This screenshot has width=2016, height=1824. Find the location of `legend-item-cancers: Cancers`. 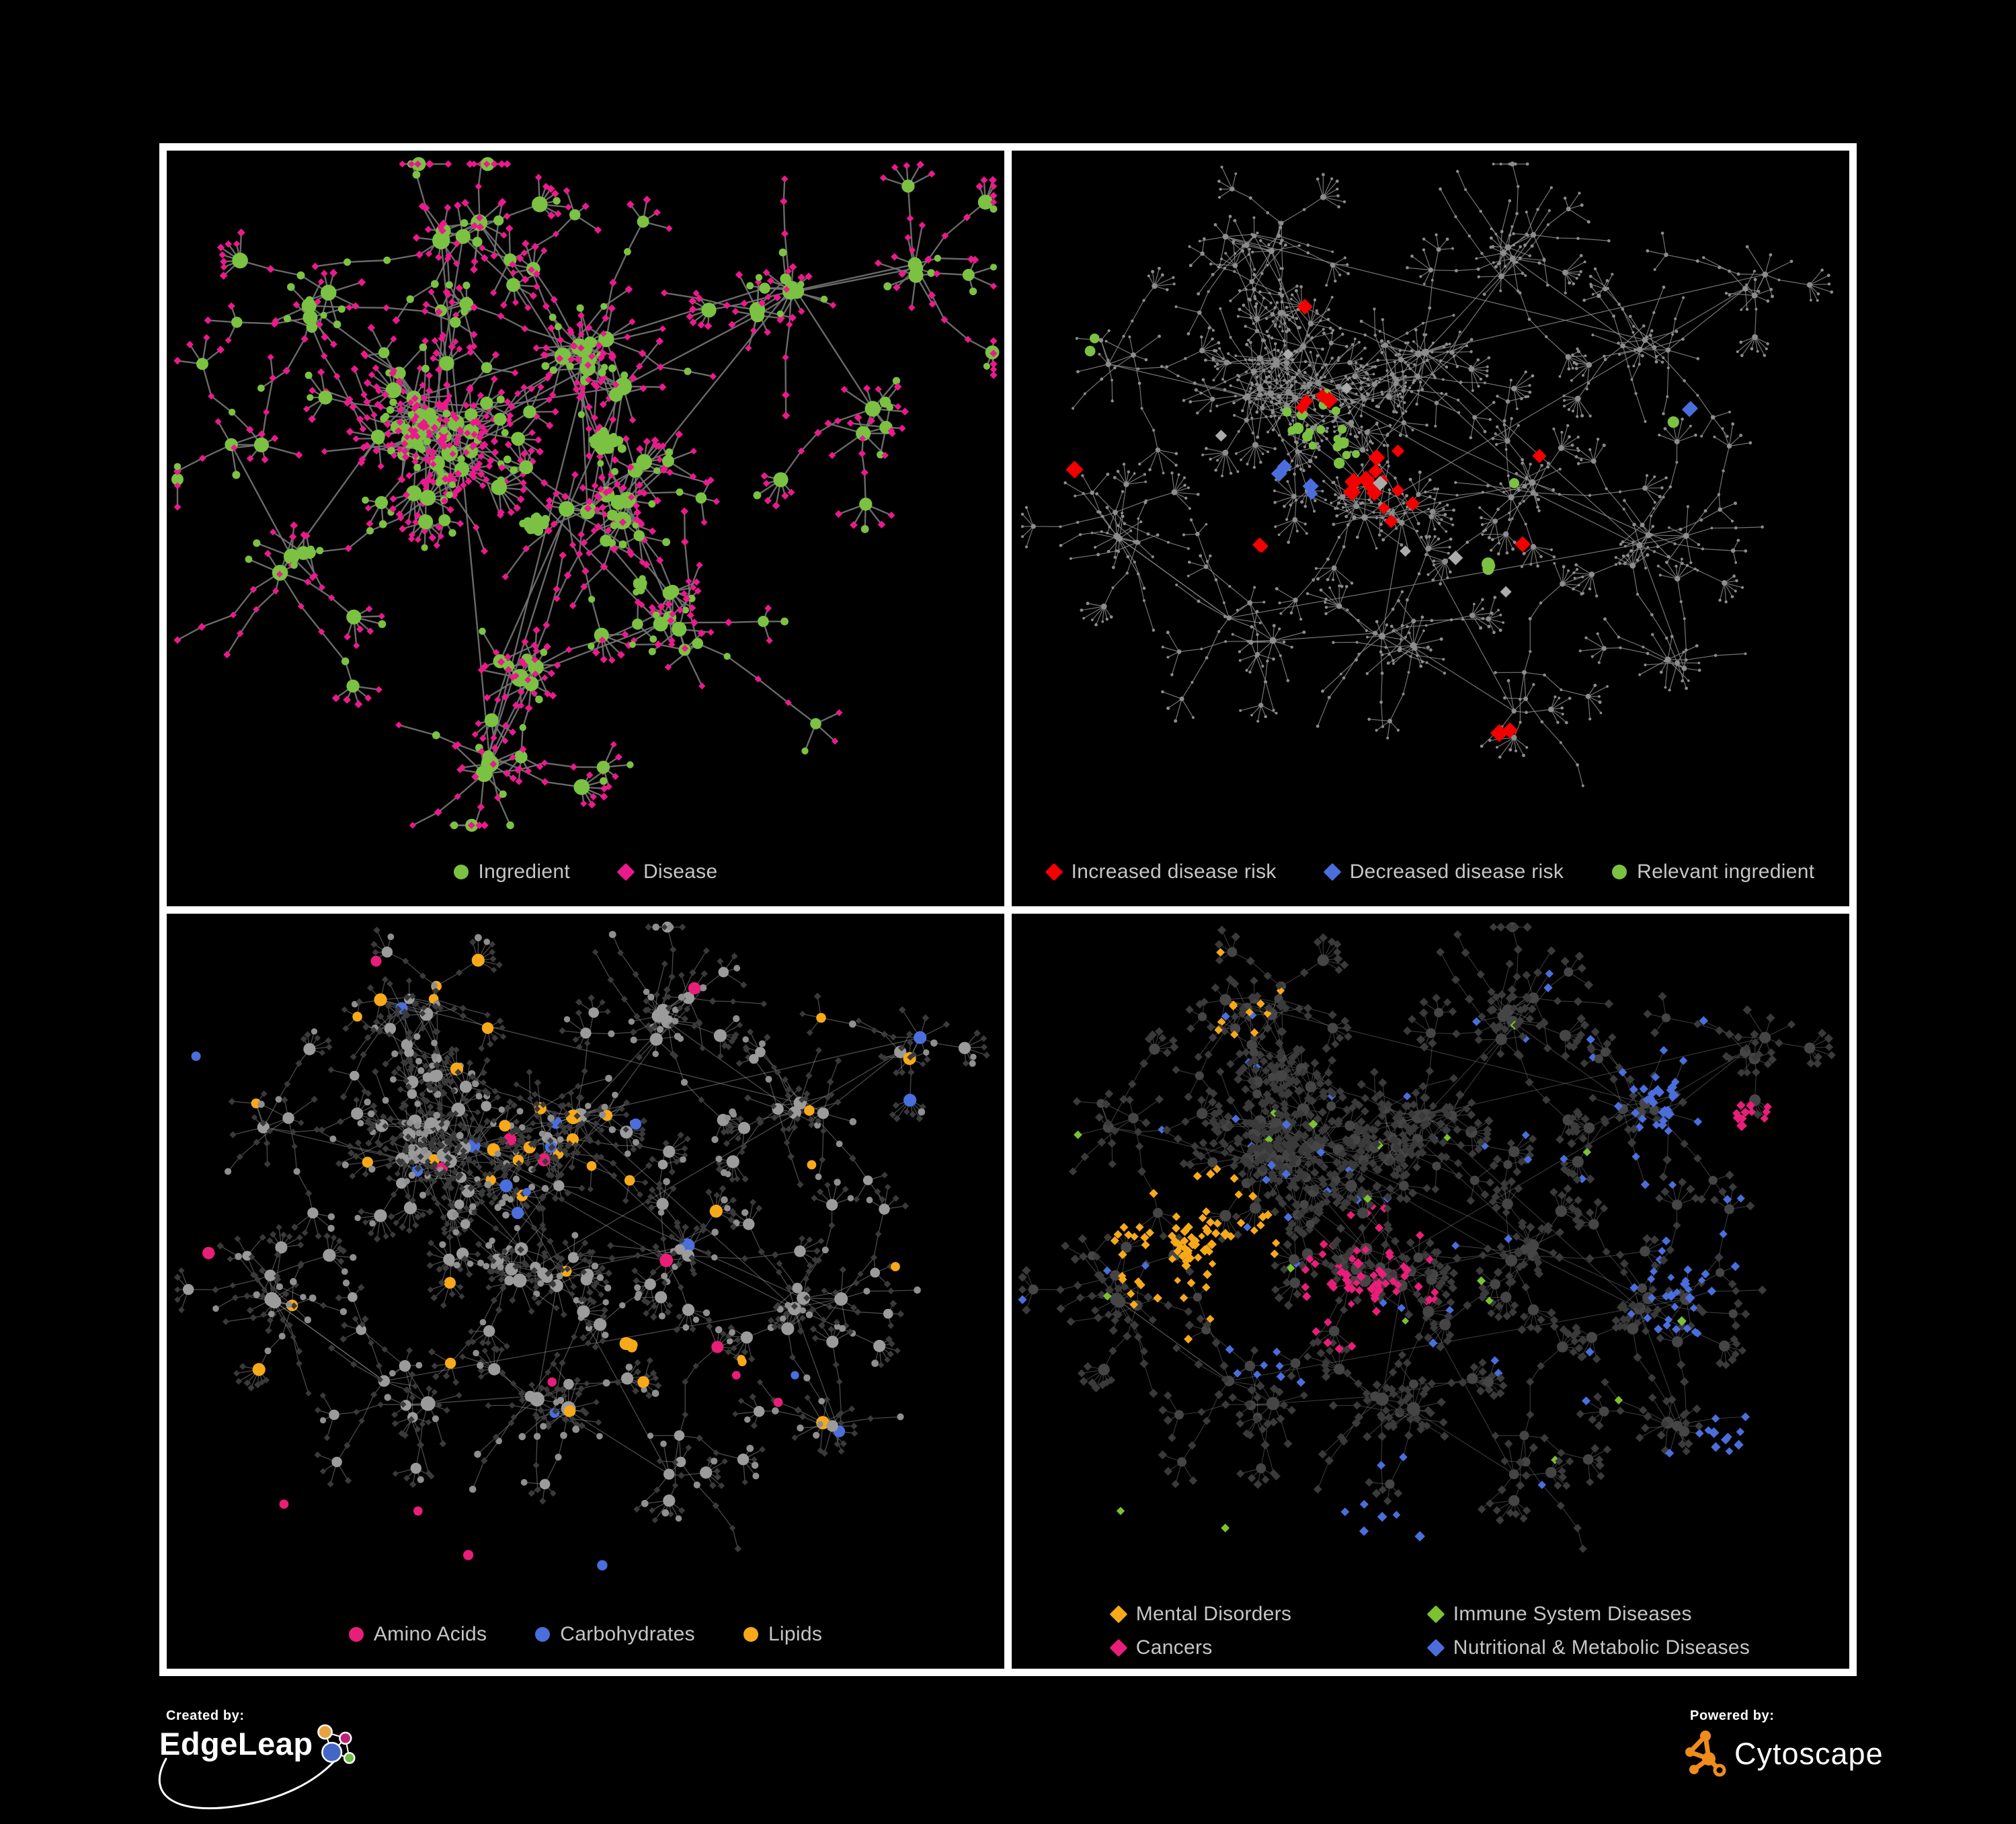

legend-item-cancers: Cancers is located at coordinates (1245, 1647).